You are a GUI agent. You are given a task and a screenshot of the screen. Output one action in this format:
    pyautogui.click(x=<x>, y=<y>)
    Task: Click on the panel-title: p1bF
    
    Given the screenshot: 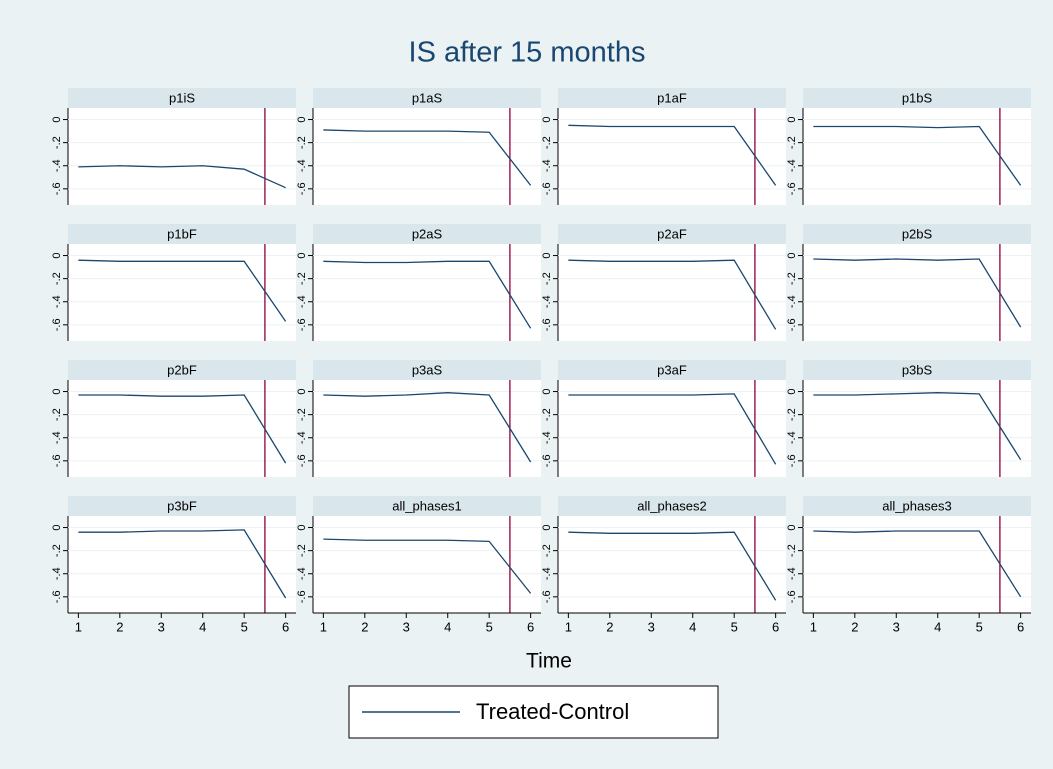 What is the action you would take?
    pyautogui.click(x=182, y=233)
    